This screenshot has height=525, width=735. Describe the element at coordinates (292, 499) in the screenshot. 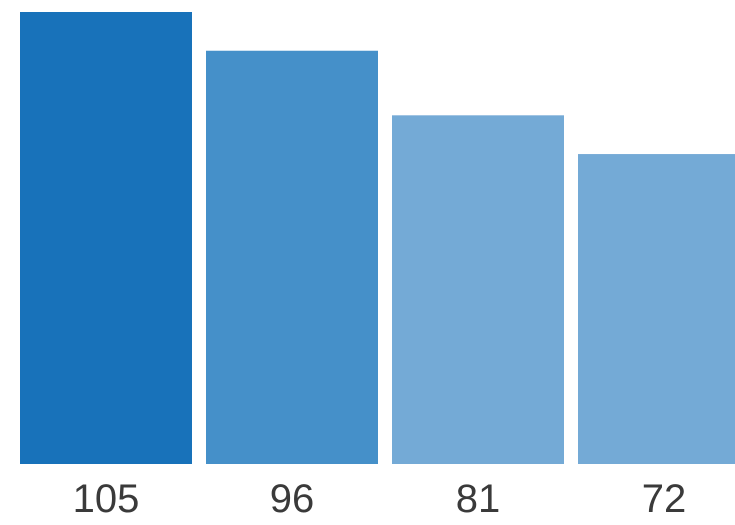

I see `value-label-2: 96` at that location.